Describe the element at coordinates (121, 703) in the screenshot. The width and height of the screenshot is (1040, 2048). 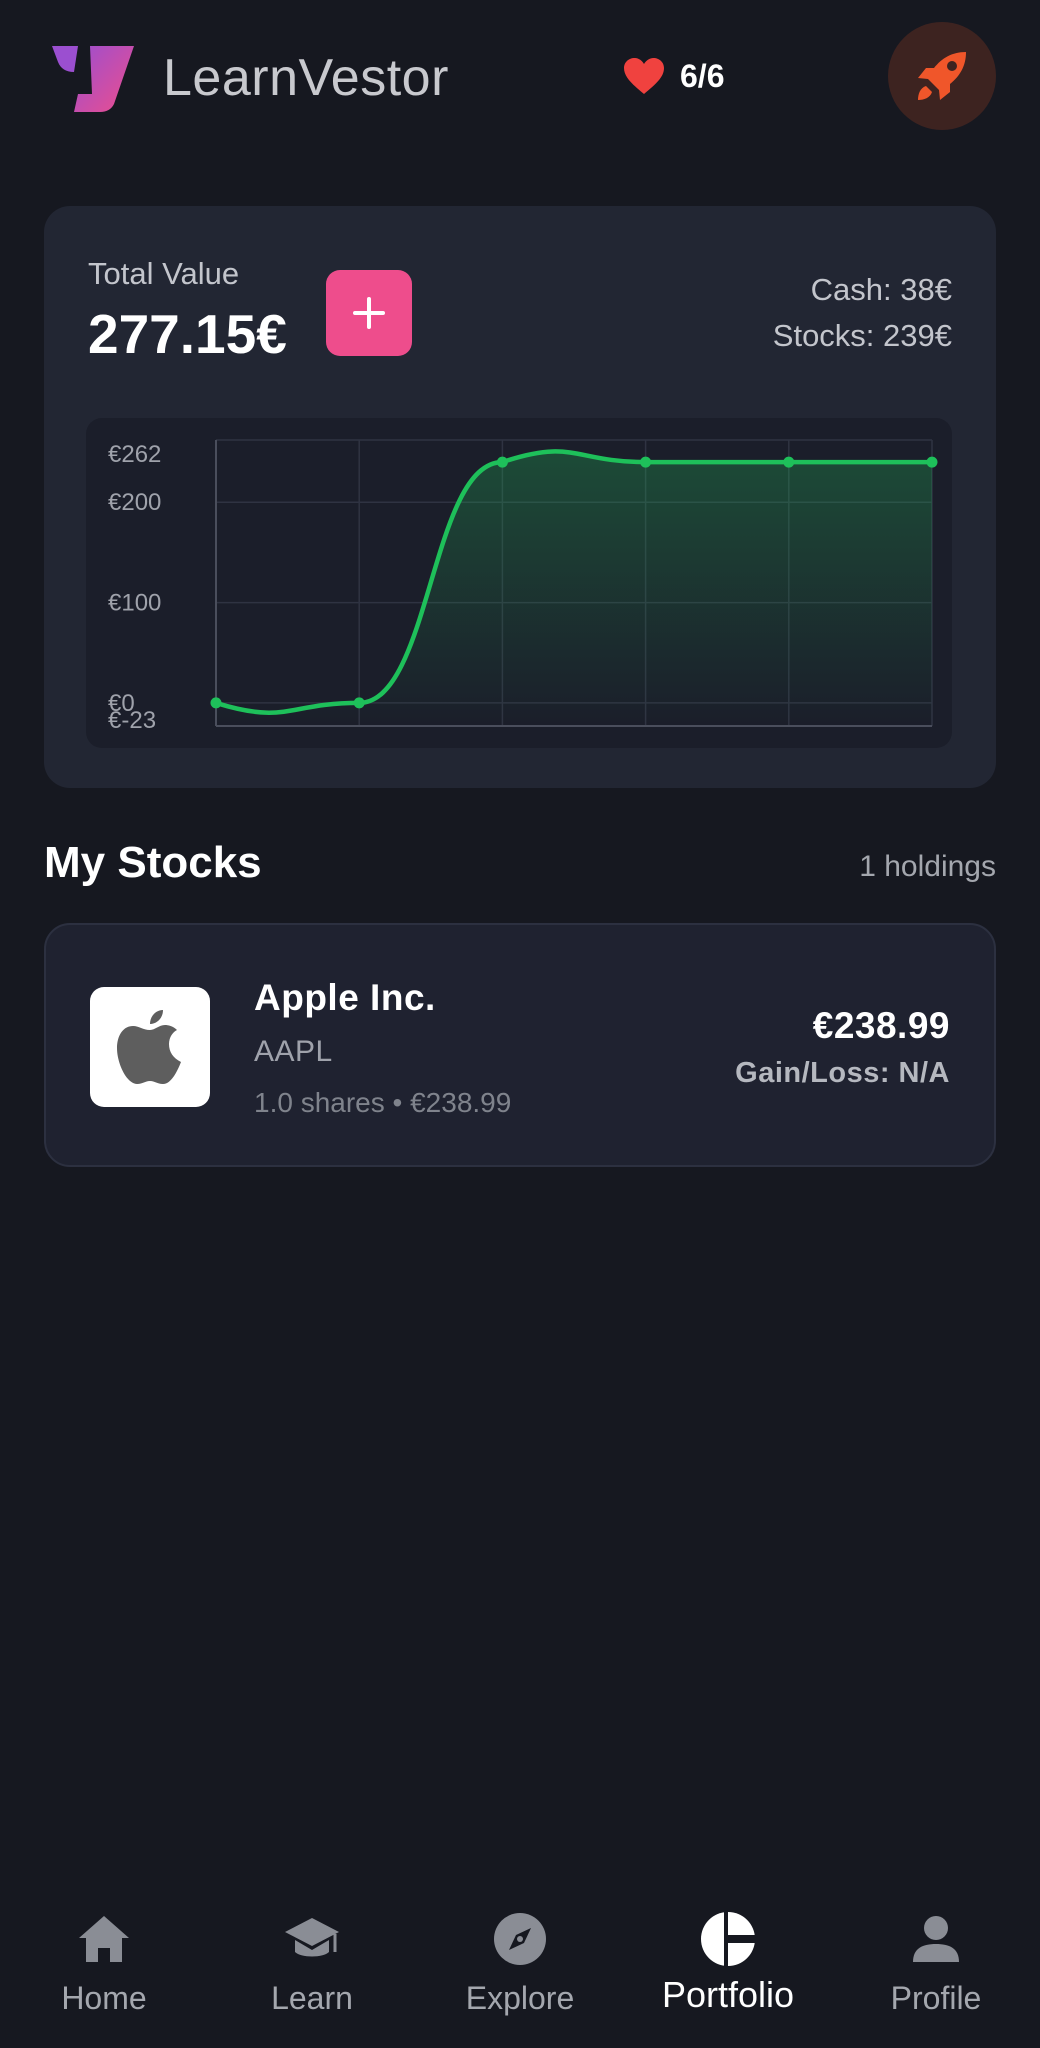
I see `chart-y-tick-label: €0` at that location.